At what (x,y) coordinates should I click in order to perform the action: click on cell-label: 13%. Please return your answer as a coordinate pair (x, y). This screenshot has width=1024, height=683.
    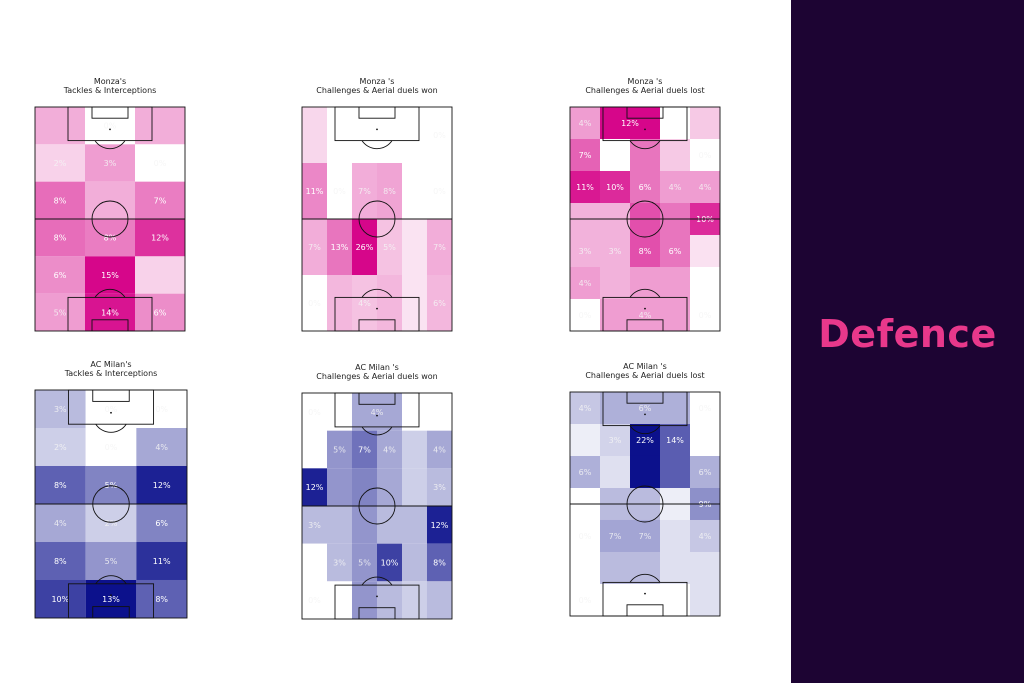
    Looking at the image, I should click on (340, 247).